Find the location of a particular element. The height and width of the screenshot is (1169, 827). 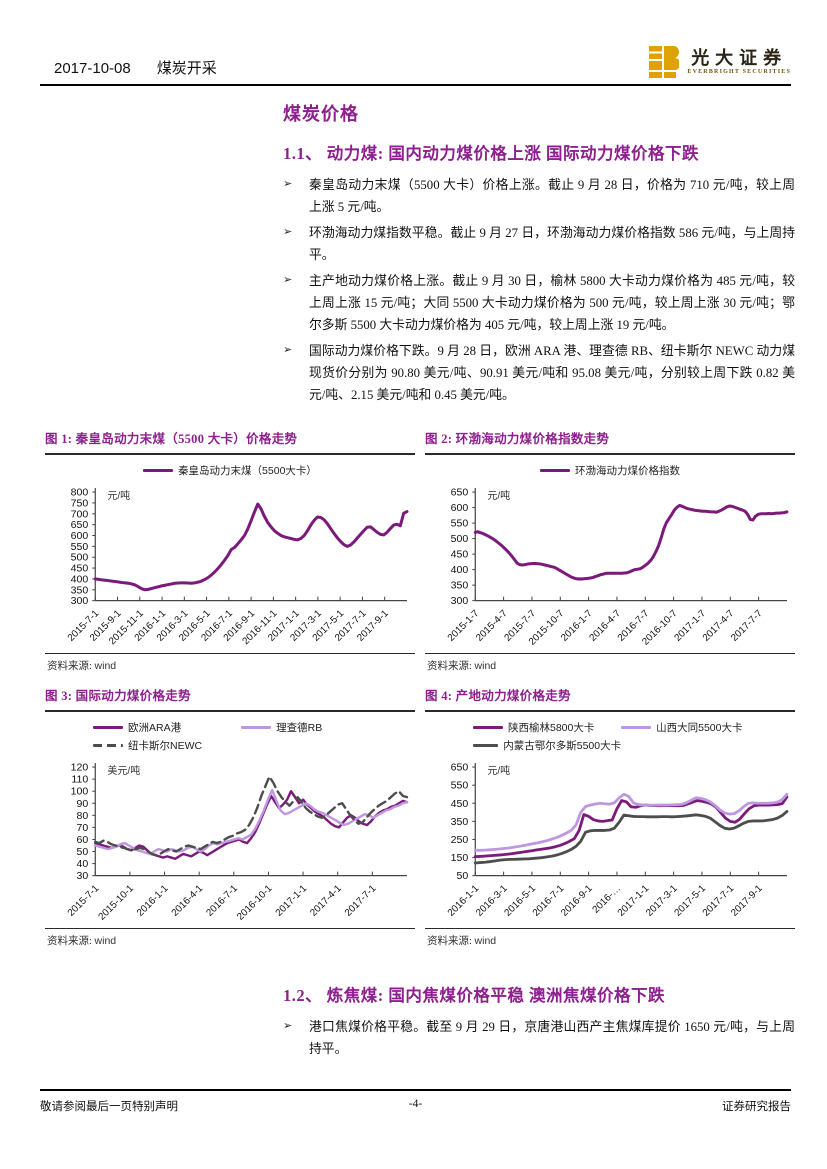

figure-1-source: 资料来源: wind is located at coordinates (230, 663).